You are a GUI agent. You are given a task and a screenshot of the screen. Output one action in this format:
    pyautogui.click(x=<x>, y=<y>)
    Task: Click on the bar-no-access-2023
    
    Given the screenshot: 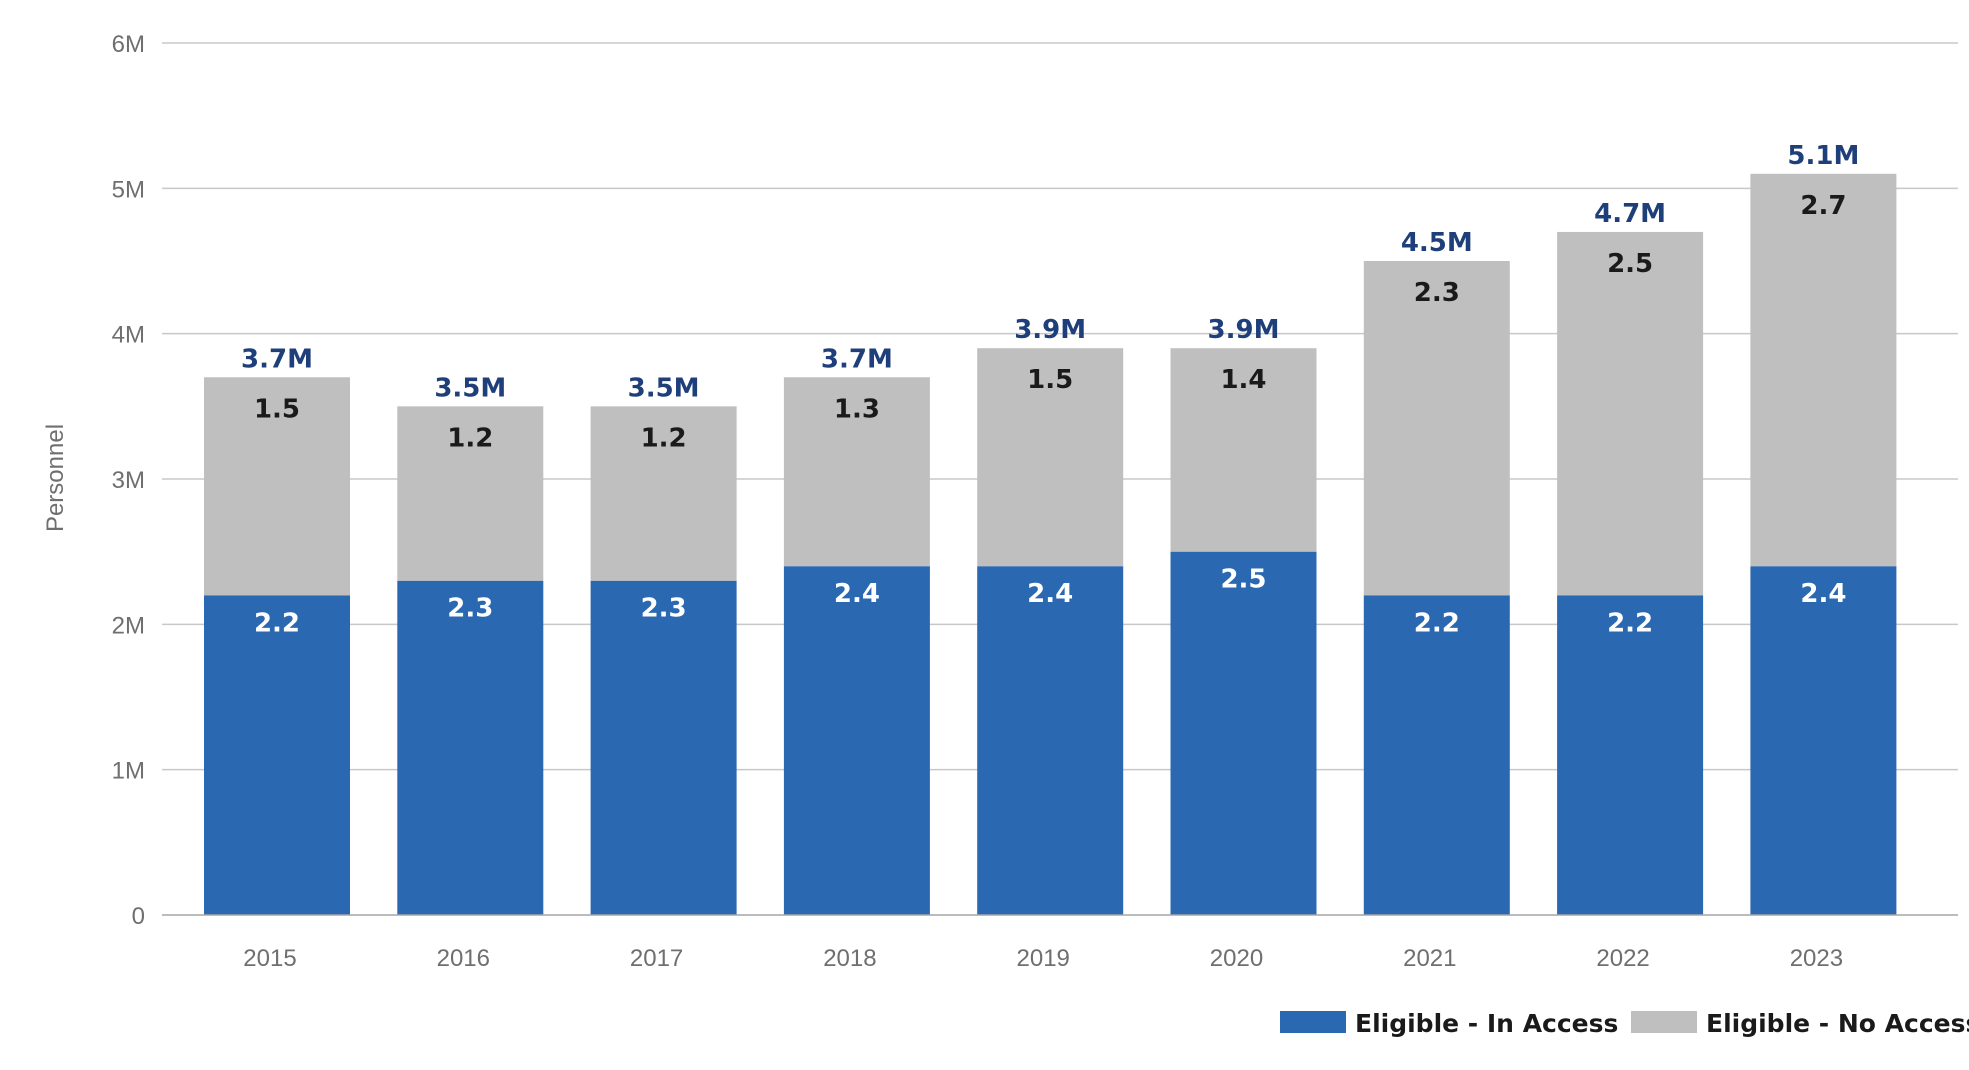 What is the action you would take?
    pyautogui.click(x=1823, y=370)
    